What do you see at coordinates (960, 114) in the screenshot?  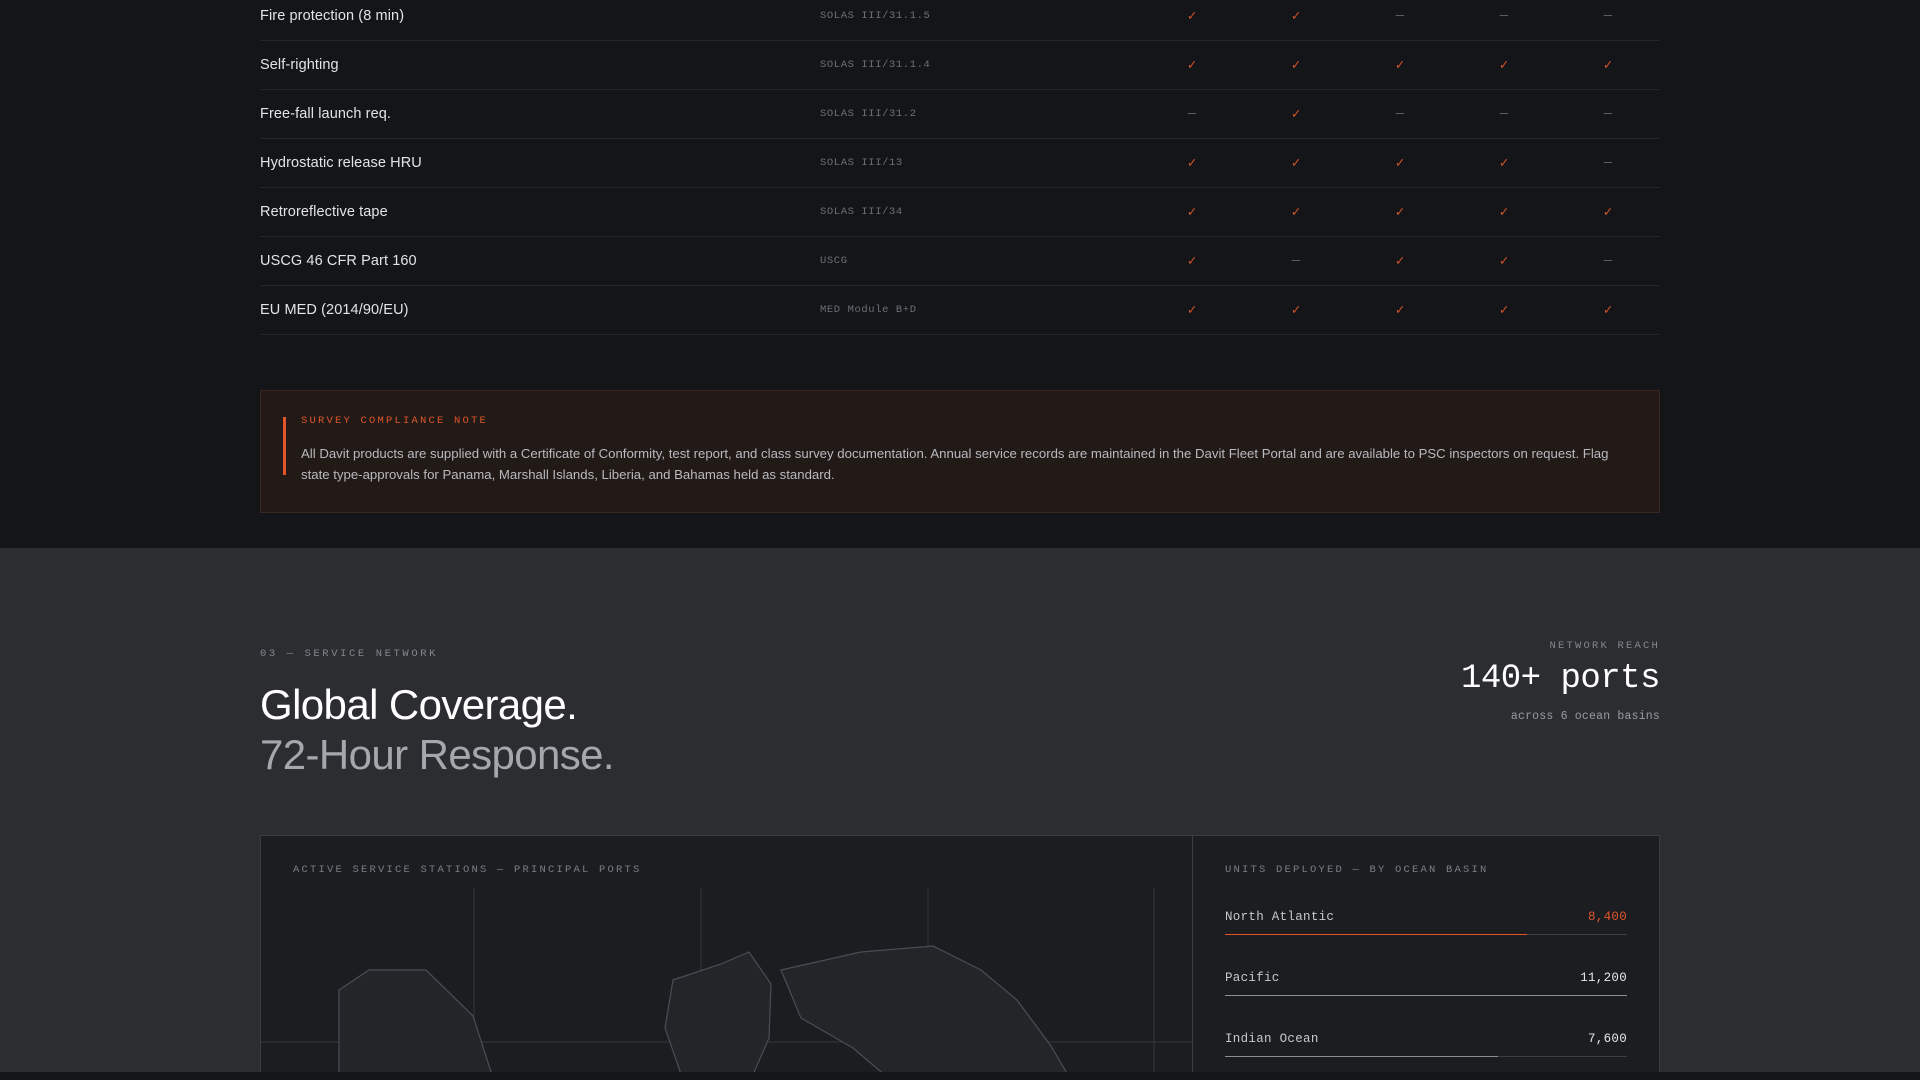 I see `table-row: Free-fall launch req. SOLAS III/31.2 — ✓ — — —` at bounding box center [960, 114].